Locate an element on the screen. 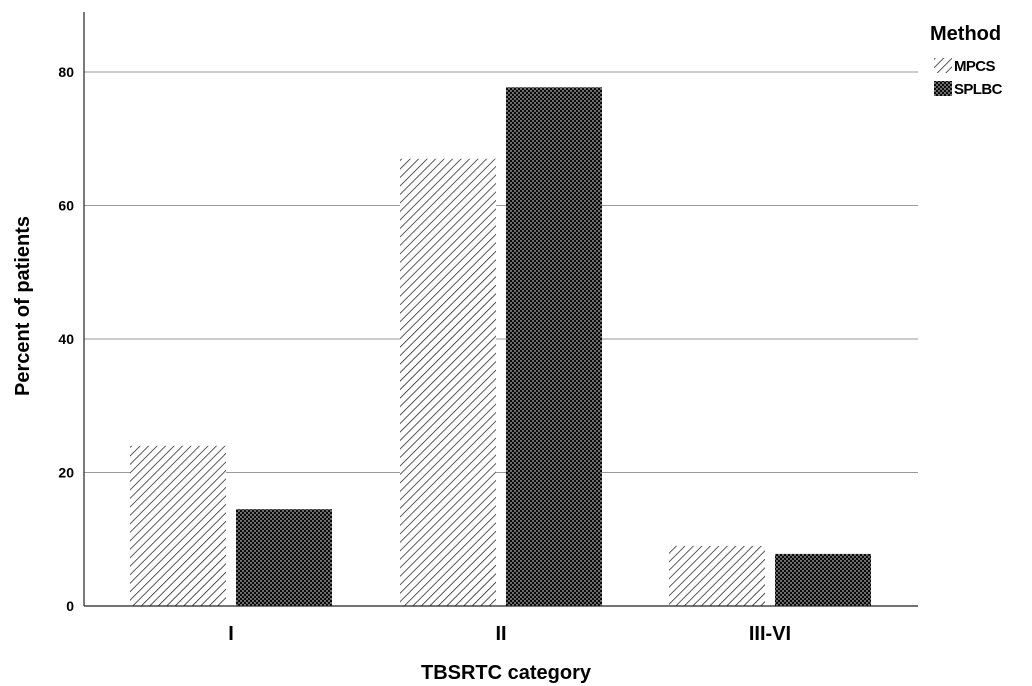  x-tick-label: III-VI is located at coordinates (770, 634).